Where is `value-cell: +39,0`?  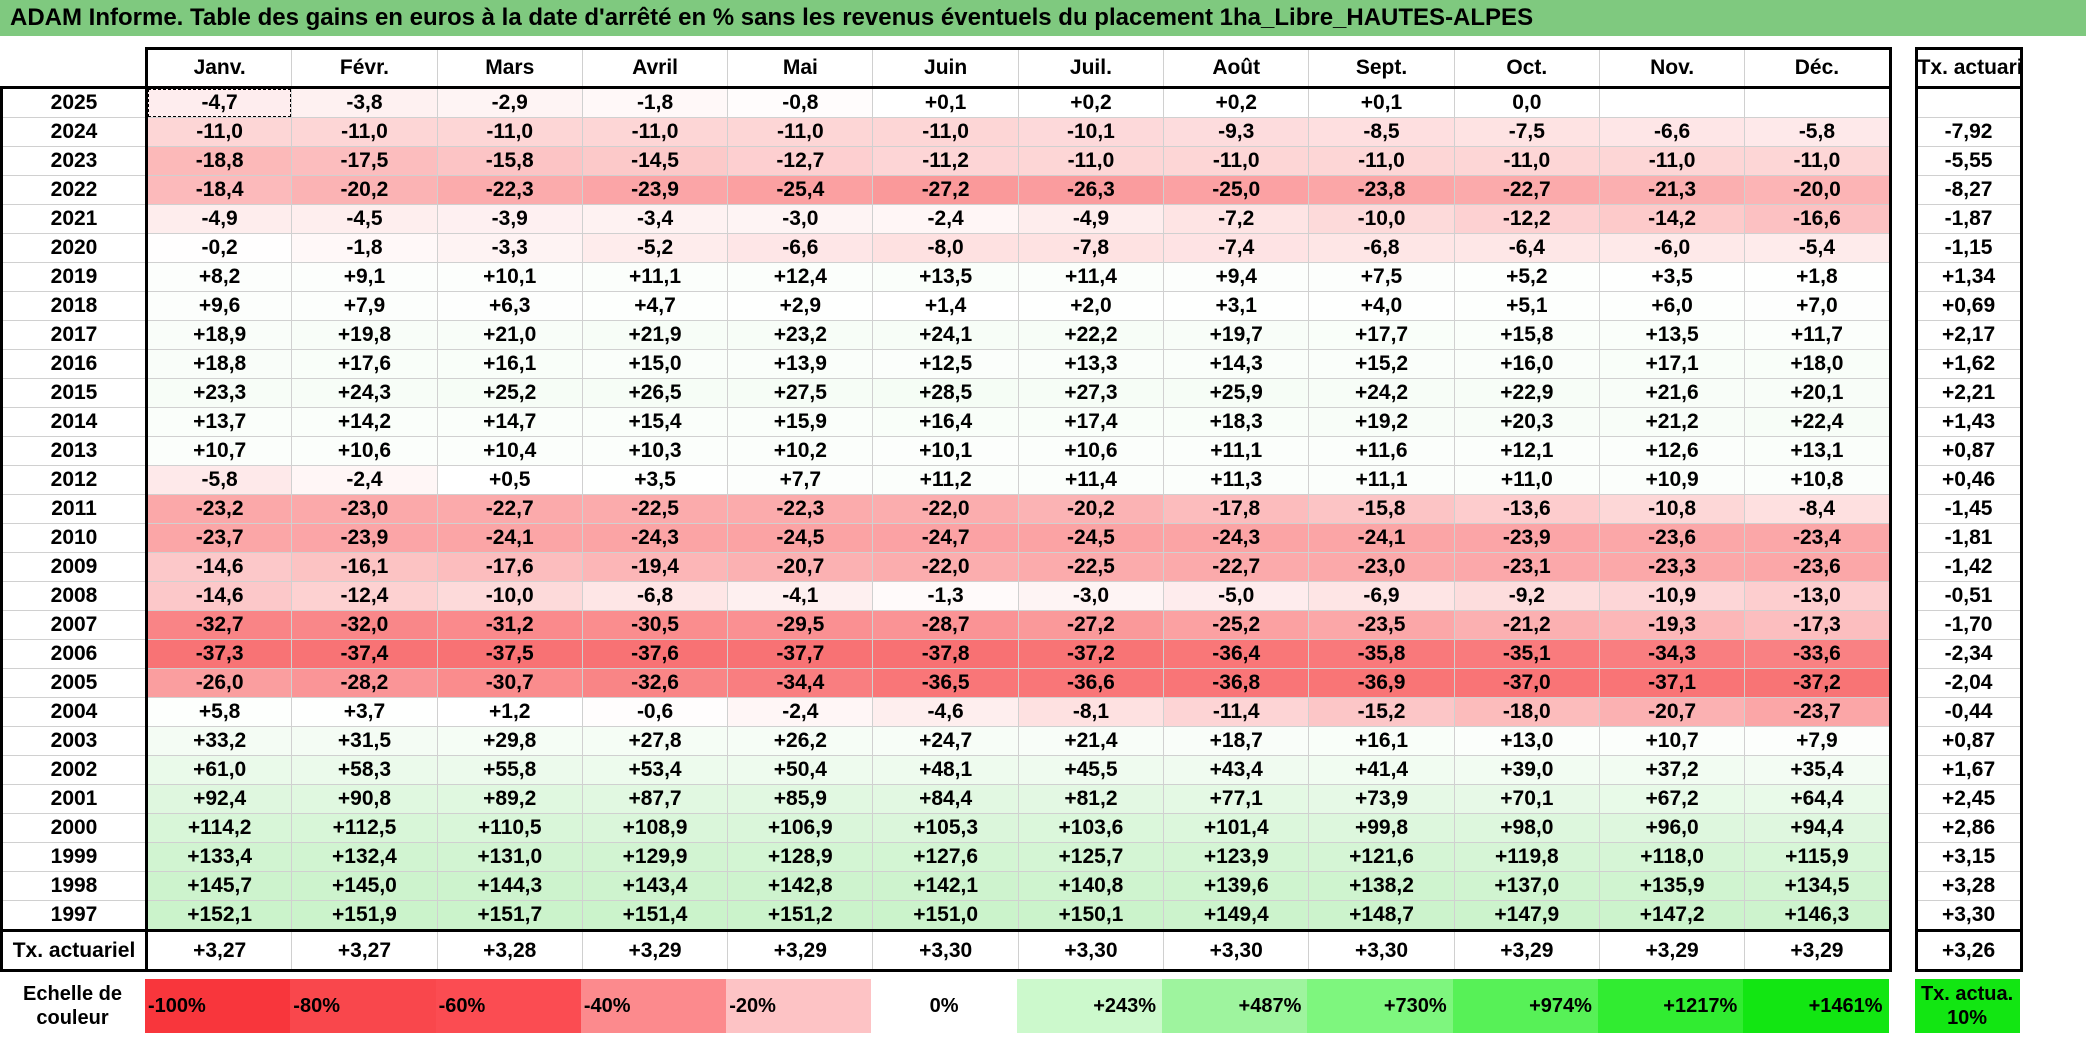
value-cell: +39,0 is located at coordinates (1527, 770).